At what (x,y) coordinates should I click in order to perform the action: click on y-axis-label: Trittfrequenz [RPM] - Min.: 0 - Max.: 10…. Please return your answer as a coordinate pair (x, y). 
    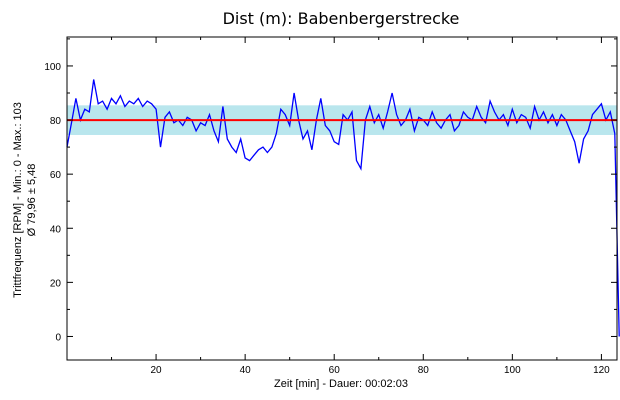
    Looking at the image, I should click on (18, 200).